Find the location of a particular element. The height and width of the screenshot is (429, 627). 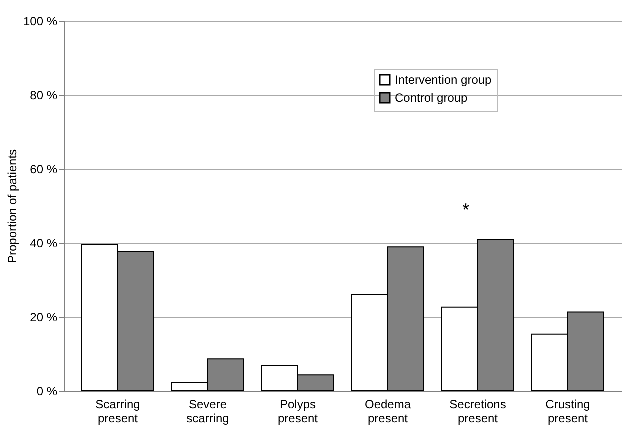

x-tick-label: Polyps present is located at coordinates (298, 412).